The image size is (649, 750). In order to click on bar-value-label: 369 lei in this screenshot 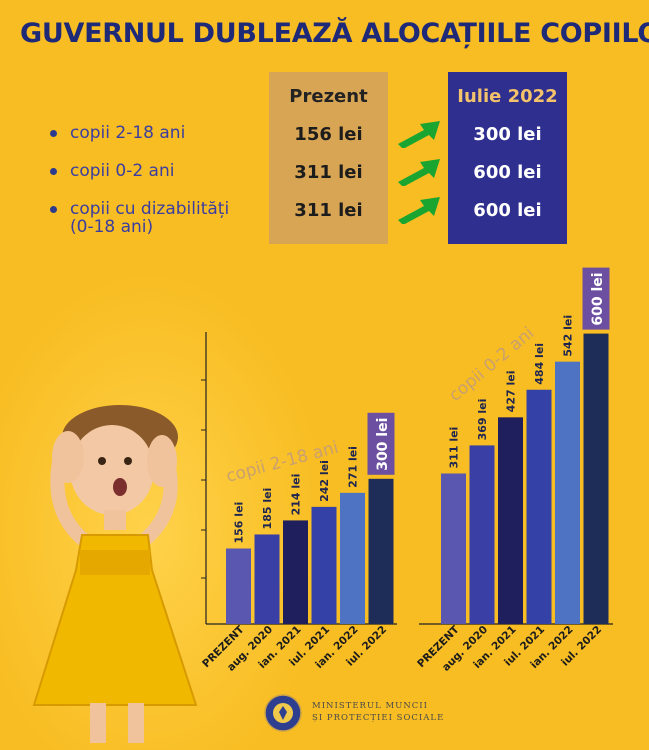, I will do `click(482, 420)`.